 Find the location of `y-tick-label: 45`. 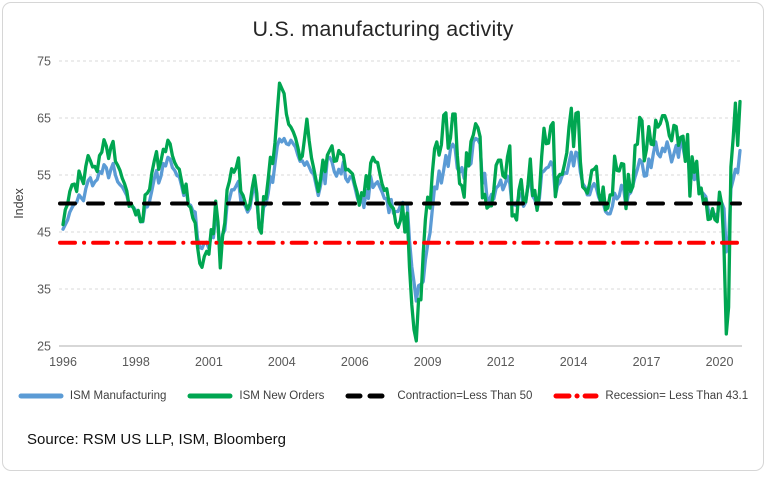

y-tick-label: 45 is located at coordinates (44, 233).